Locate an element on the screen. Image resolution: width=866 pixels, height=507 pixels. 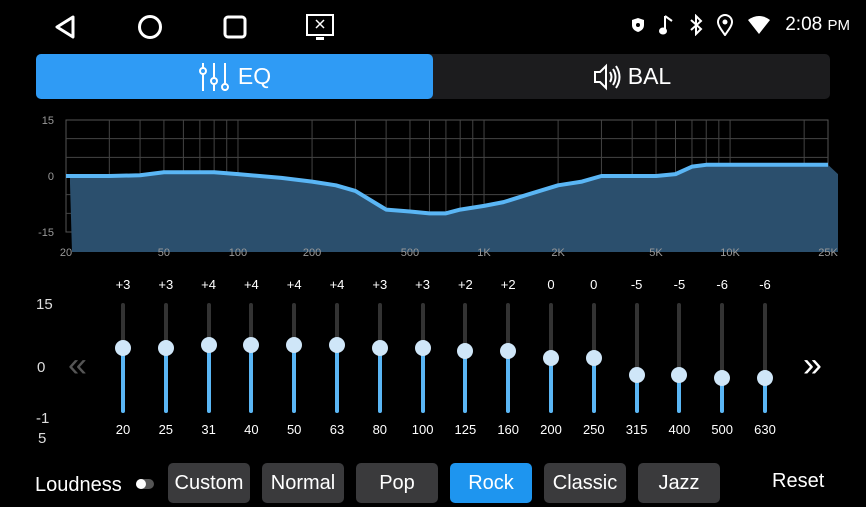
preset-button-pop: Pop is located at coordinates (397, 483).